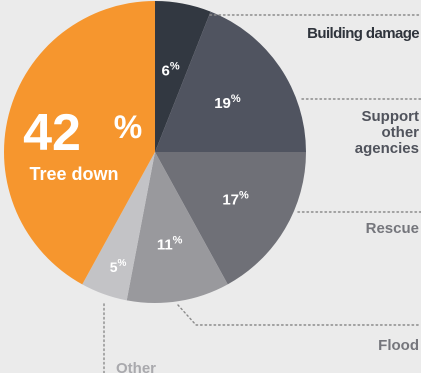  Describe the element at coordinates (118, 226) in the screenshot. I see `pie-slice-other` at that location.